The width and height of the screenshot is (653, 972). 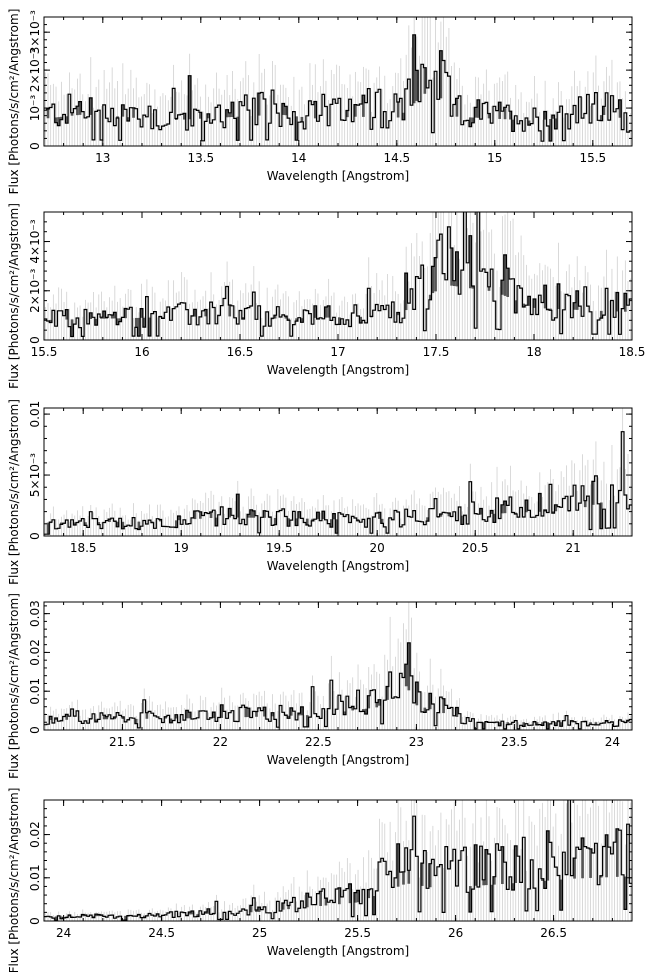 I want to click on x-tick-label: 13, so click(x=102, y=158).